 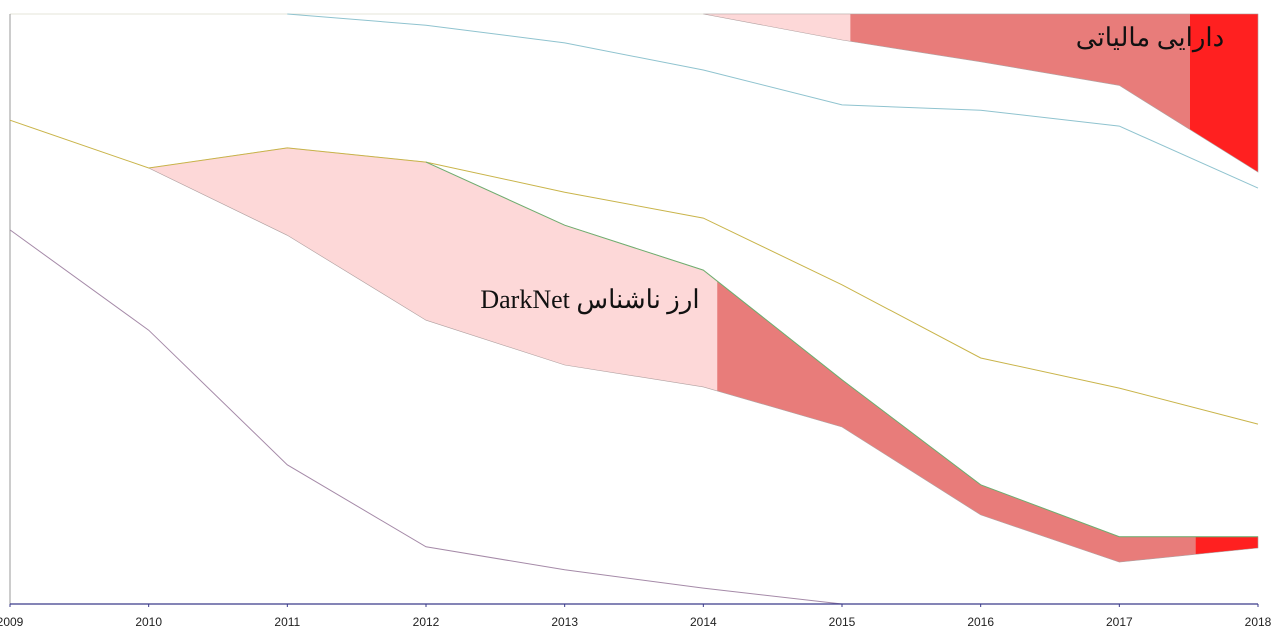 What do you see at coordinates (703, 622) in the screenshot?
I see `x-tick-label: 2014` at bounding box center [703, 622].